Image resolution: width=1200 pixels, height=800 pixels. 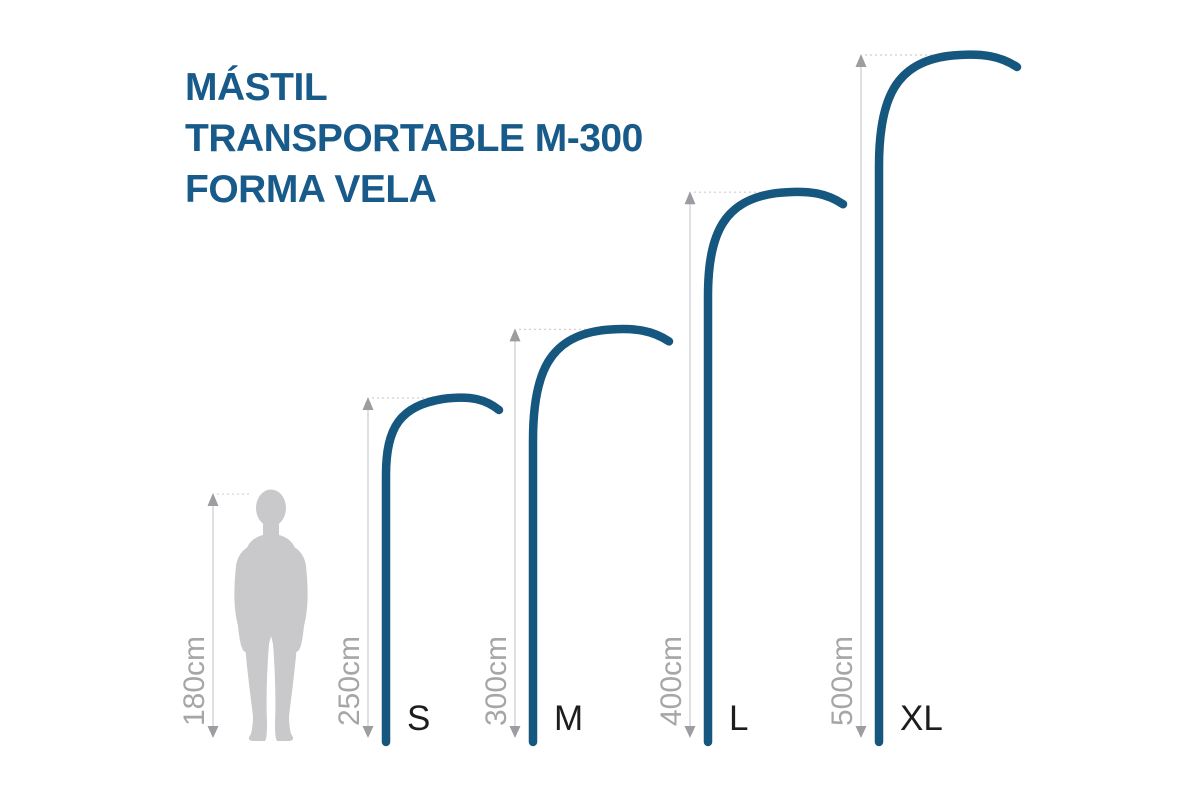 What do you see at coordinates (213, 732) in the screenshot?
I see `arrowhead-down-person` at bounding box center [213, 732].